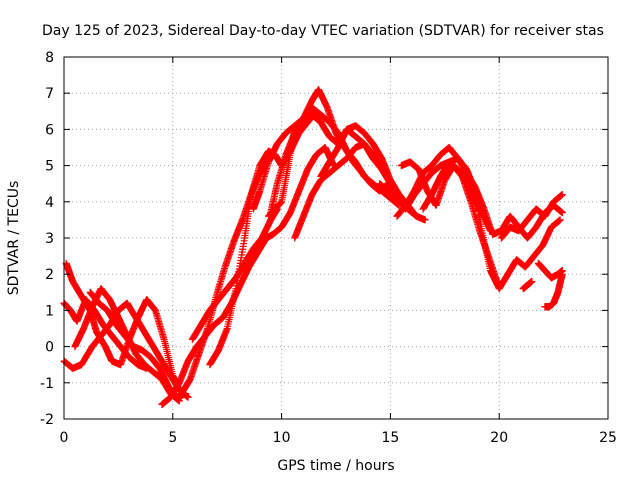 The height and width of the screenshot is (480, 640). I want to click on x-tick-label: 5, so click(172, 438).